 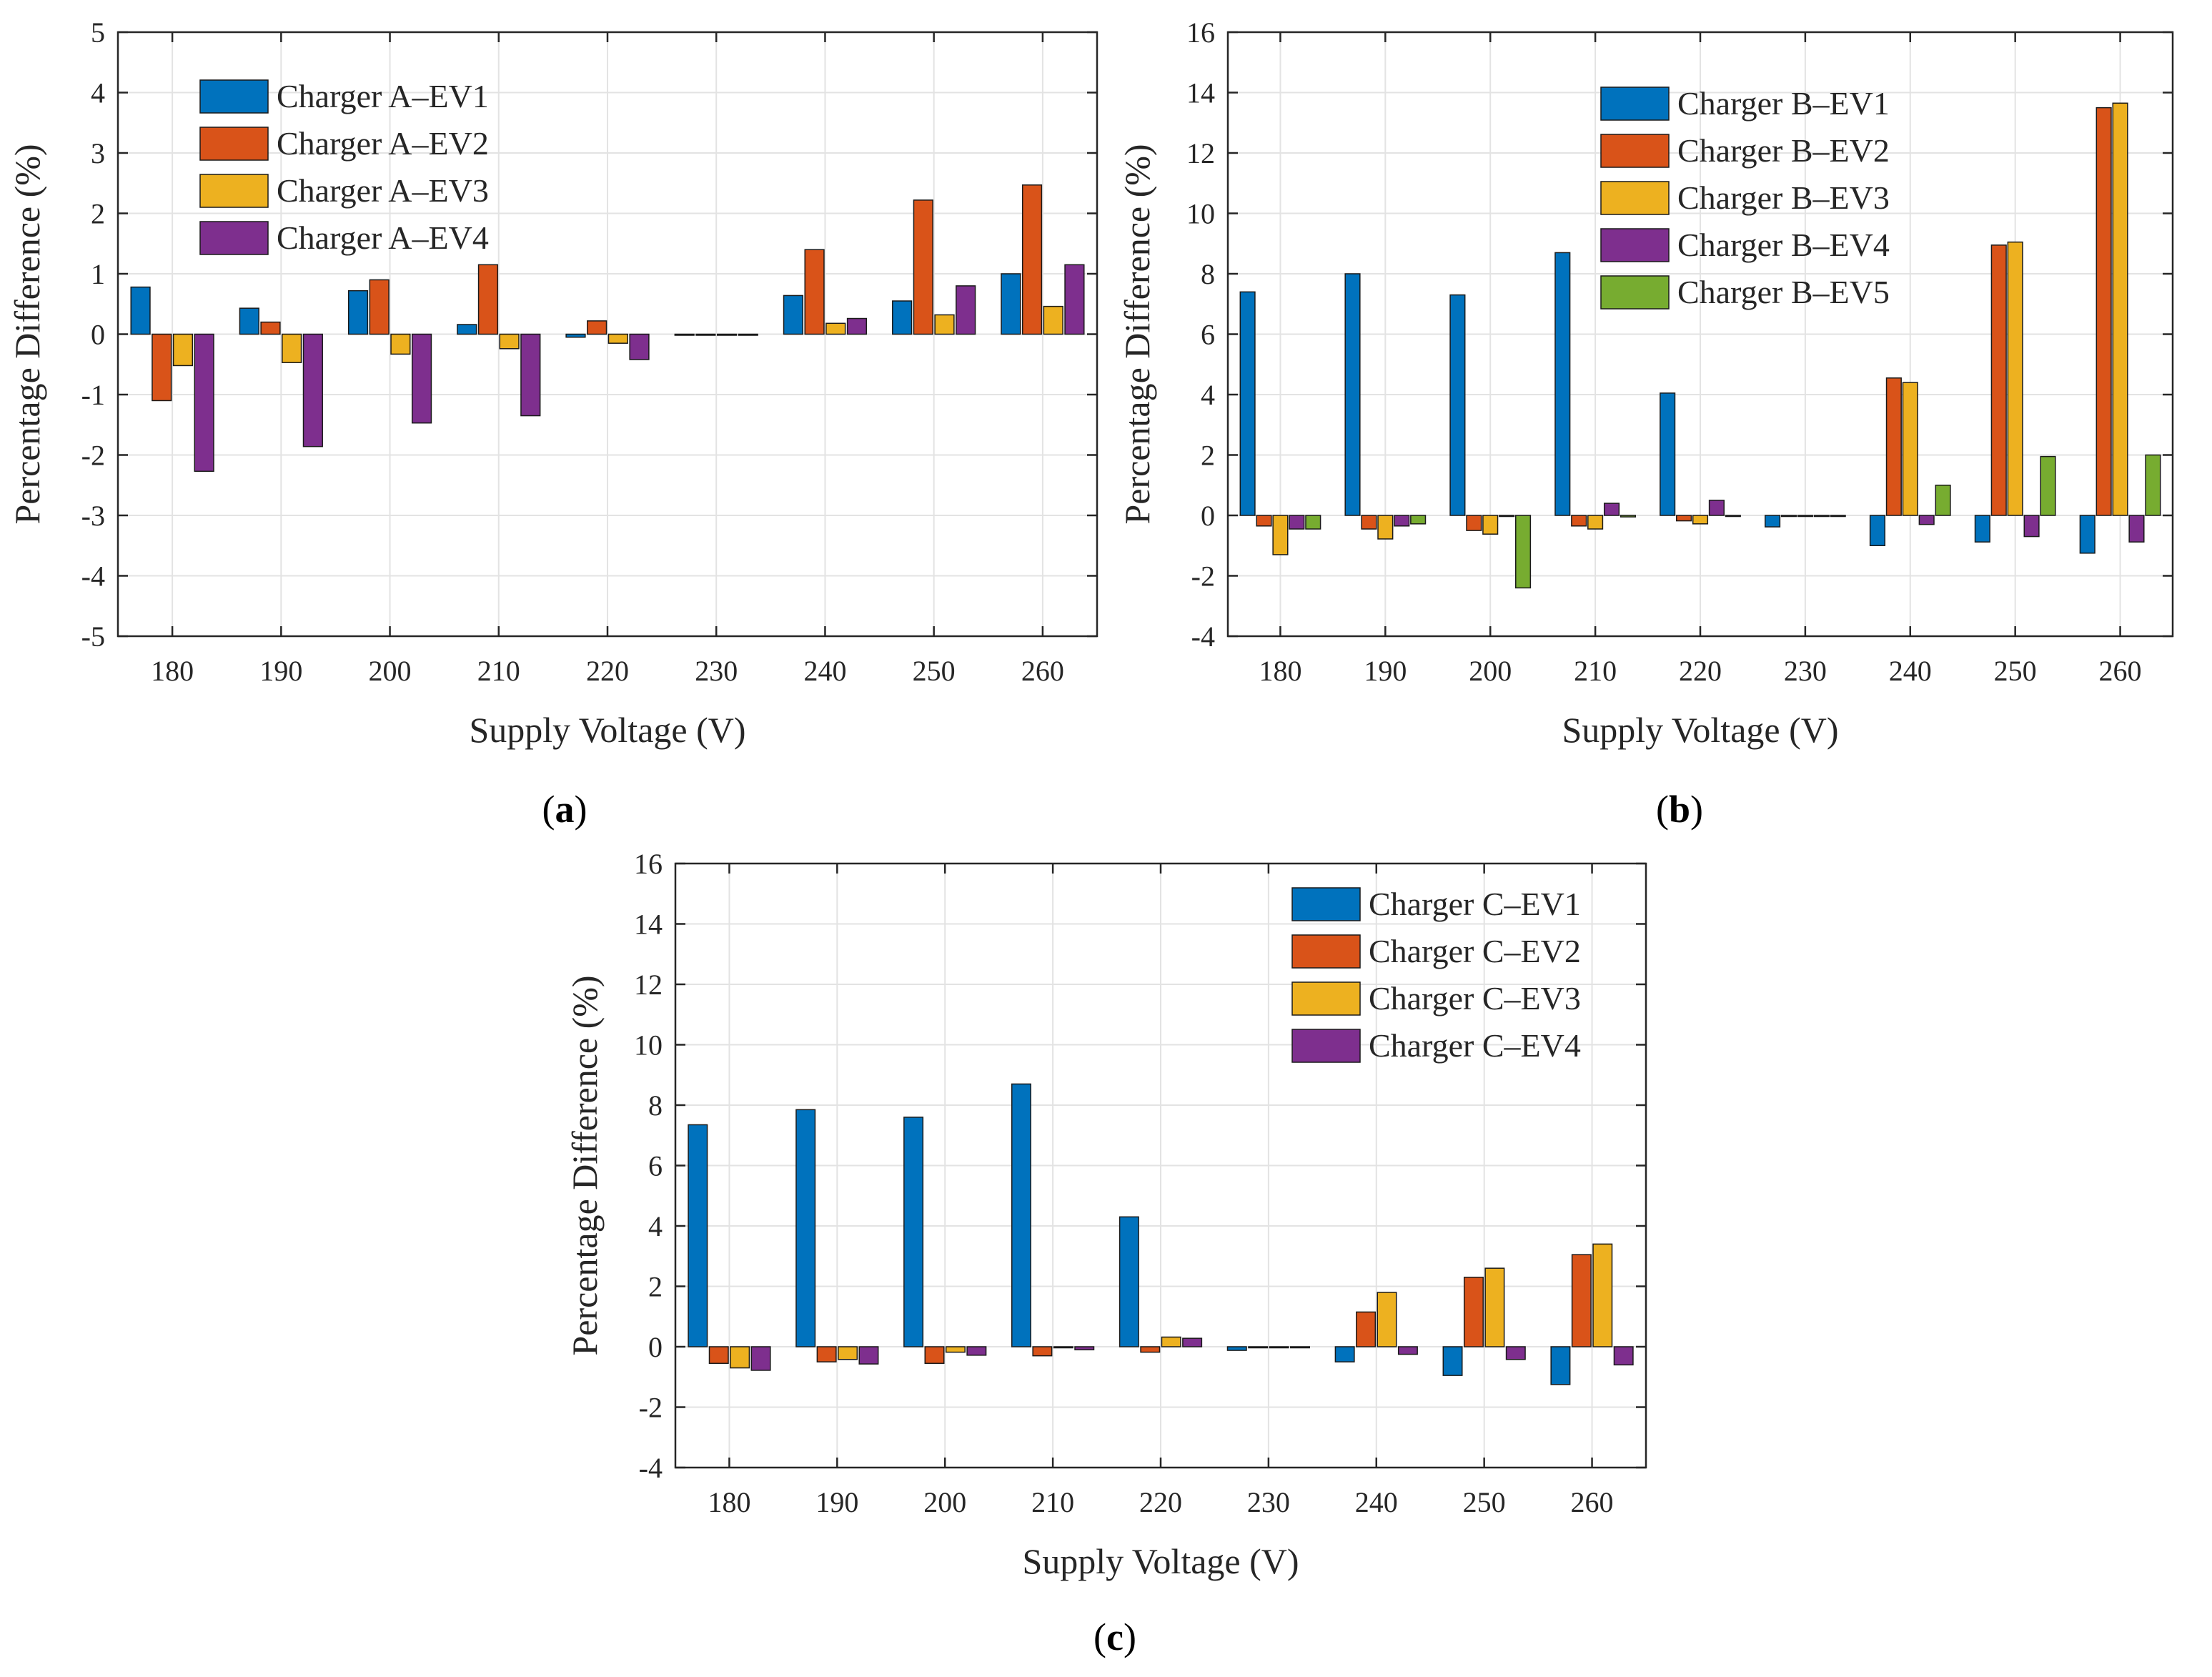 I want to click on legend-entry: Charger A–EV1, so click(x=383, y=96).